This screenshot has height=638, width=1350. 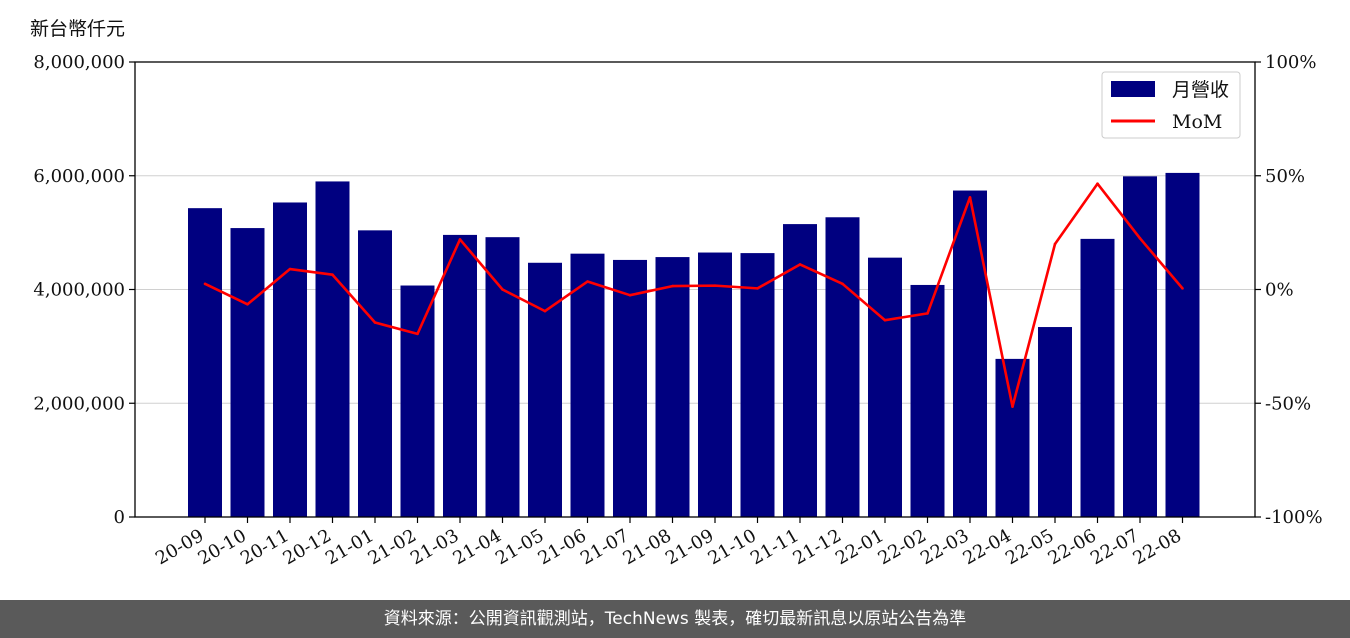 What do you see at coordinates (689, 547) in the screenshot?
I see `x-tick-label: 21-09` at bounding box center [689, 547].